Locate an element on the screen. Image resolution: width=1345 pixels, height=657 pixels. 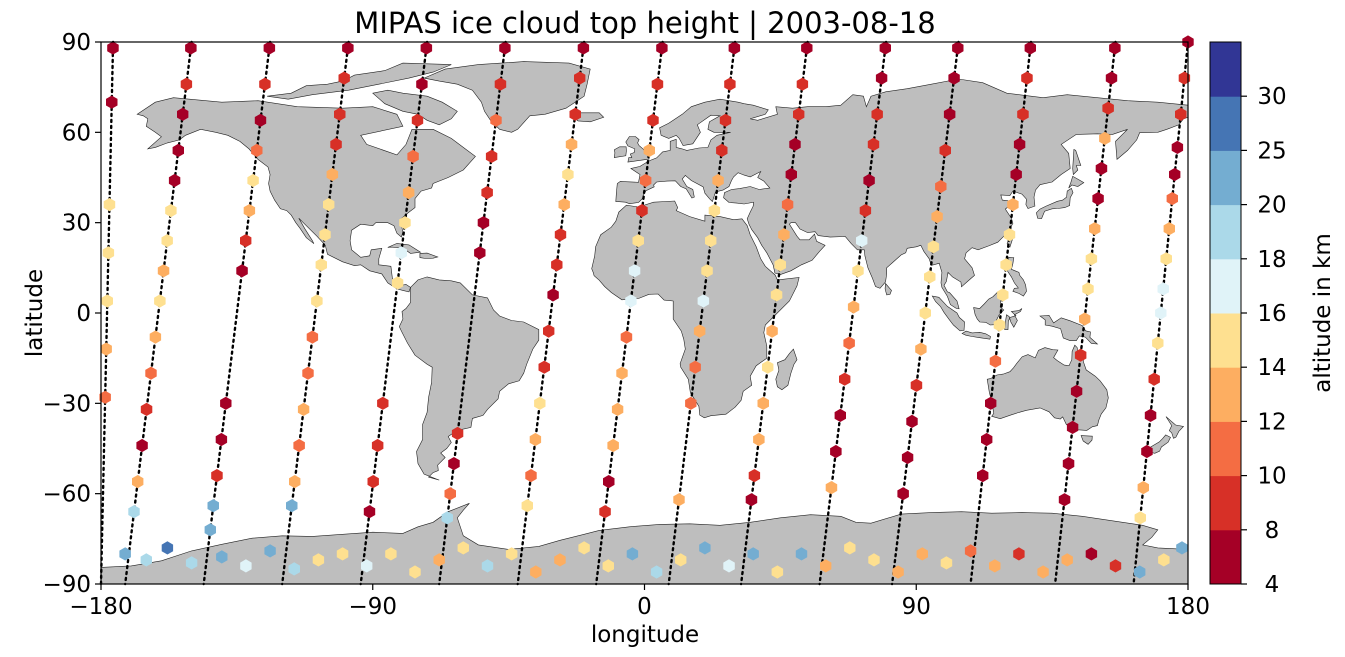
y-axis-label: latitude is located at coordinates (35, 313).